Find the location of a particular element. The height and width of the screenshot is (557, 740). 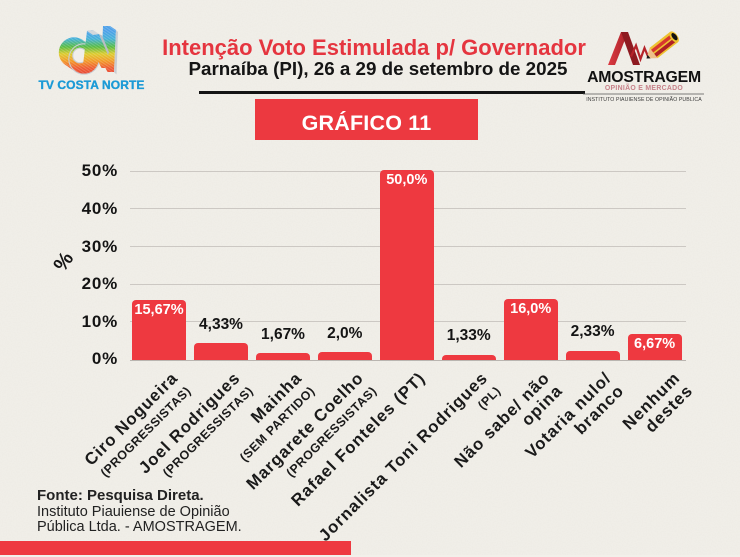

svg-text: AMOSTRAGEM is located at coordinates (644, 77).